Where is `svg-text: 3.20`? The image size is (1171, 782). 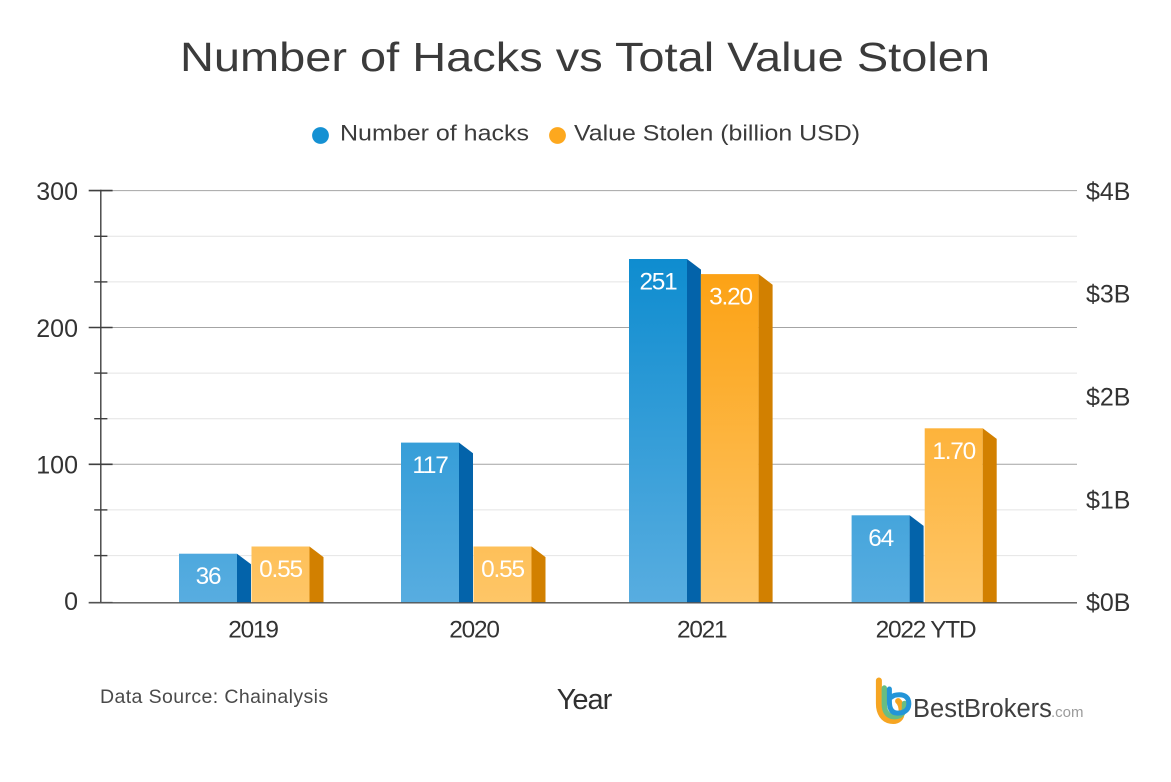
svg-text: 3.20 is located at coordinates (730, 297).